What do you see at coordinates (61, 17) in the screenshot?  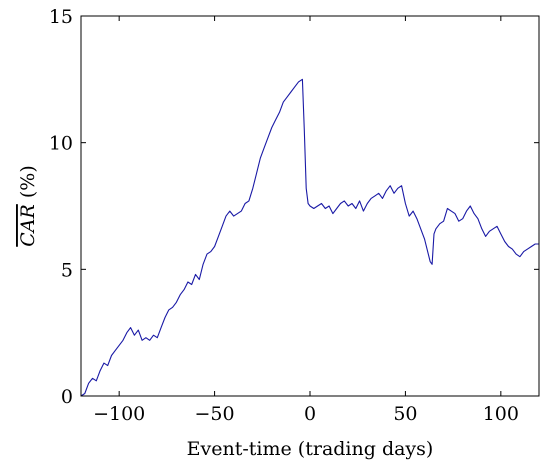 I see `y-tick-label: 15` at bounding box center [61, 17].